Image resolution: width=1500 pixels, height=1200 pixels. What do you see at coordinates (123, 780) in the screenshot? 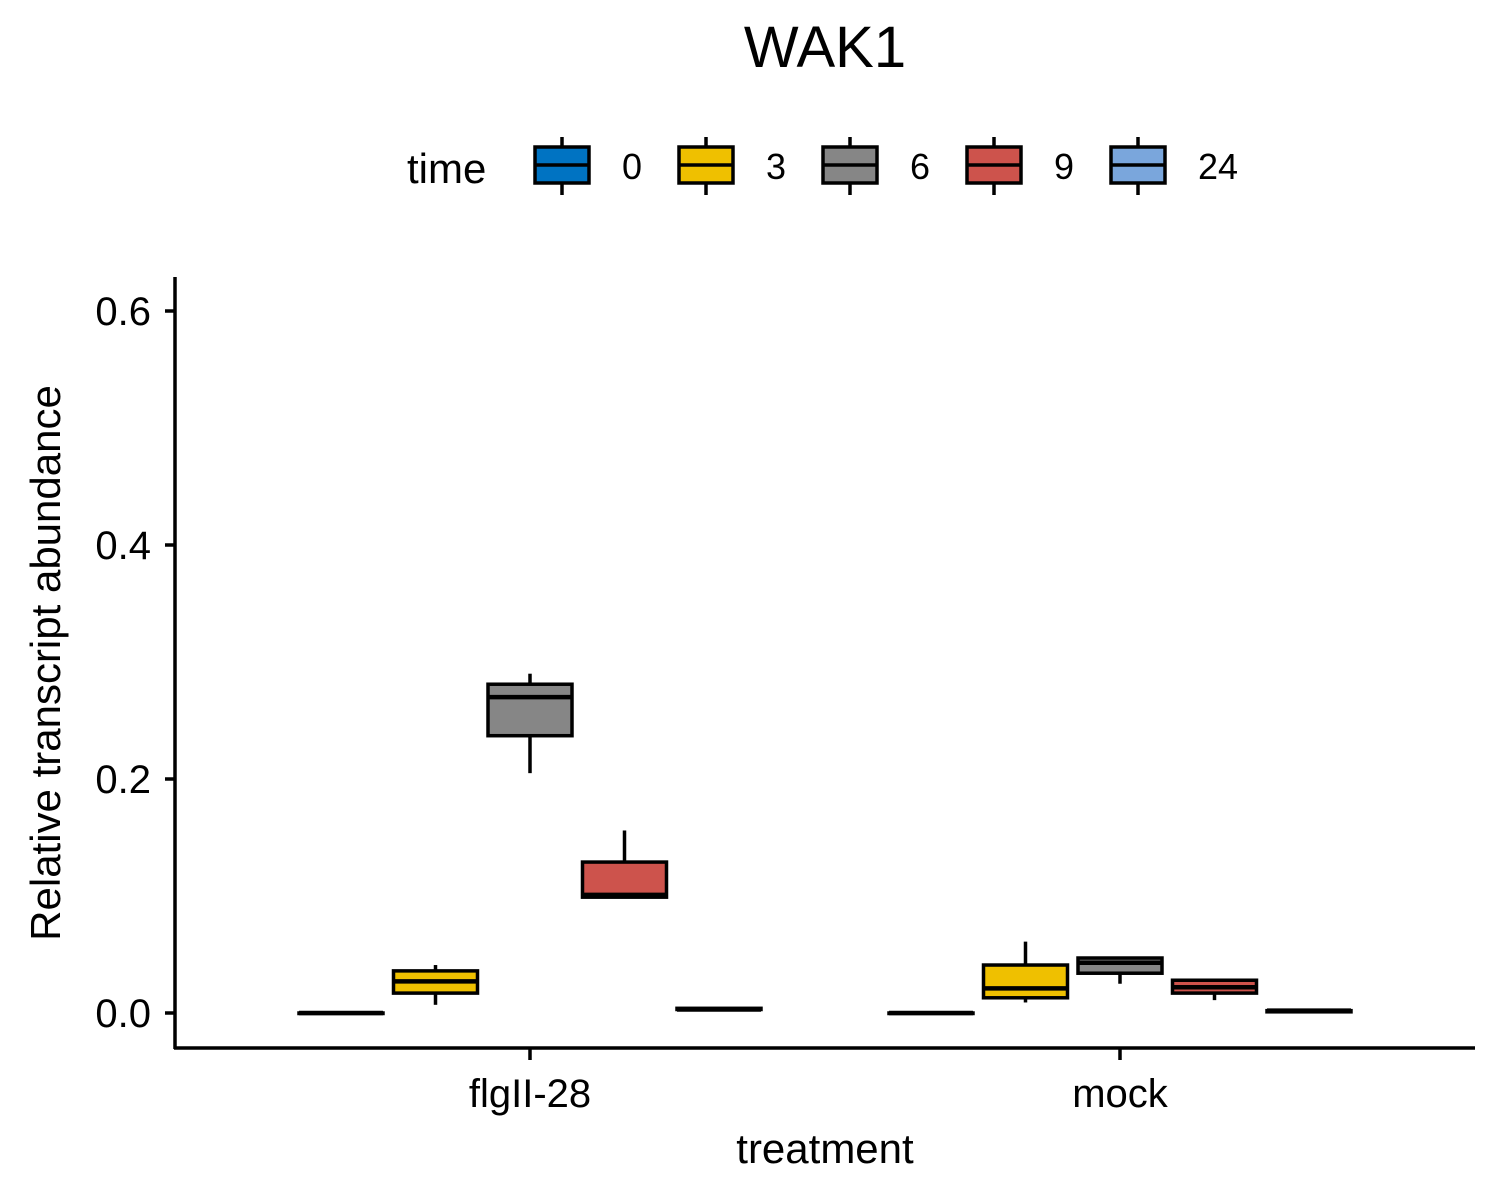
I see `y-tick-label: 0.2` at bounding box center [123, 780].